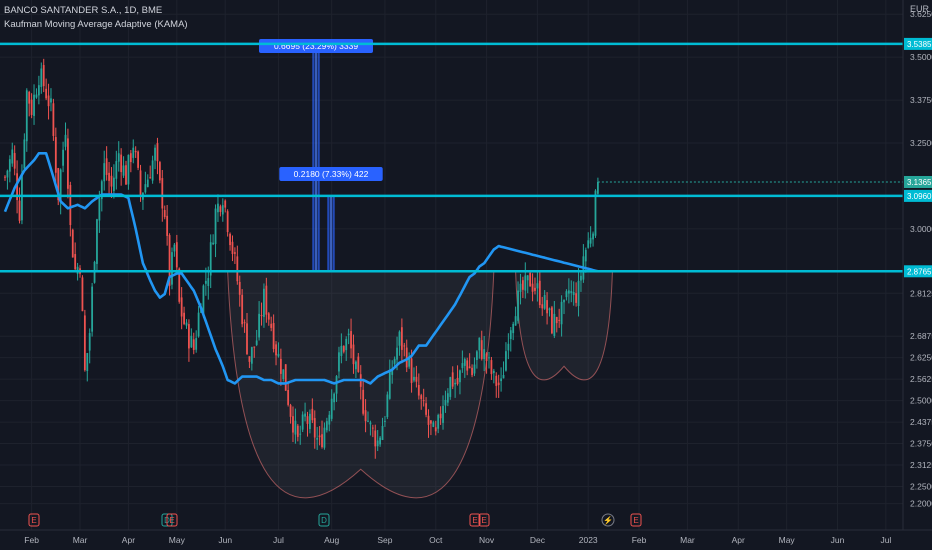 This screenshot has height=550, width=932. Describe the element at coordinates (608, 520) in the screenshot. I see `split-event-icon` at that location.